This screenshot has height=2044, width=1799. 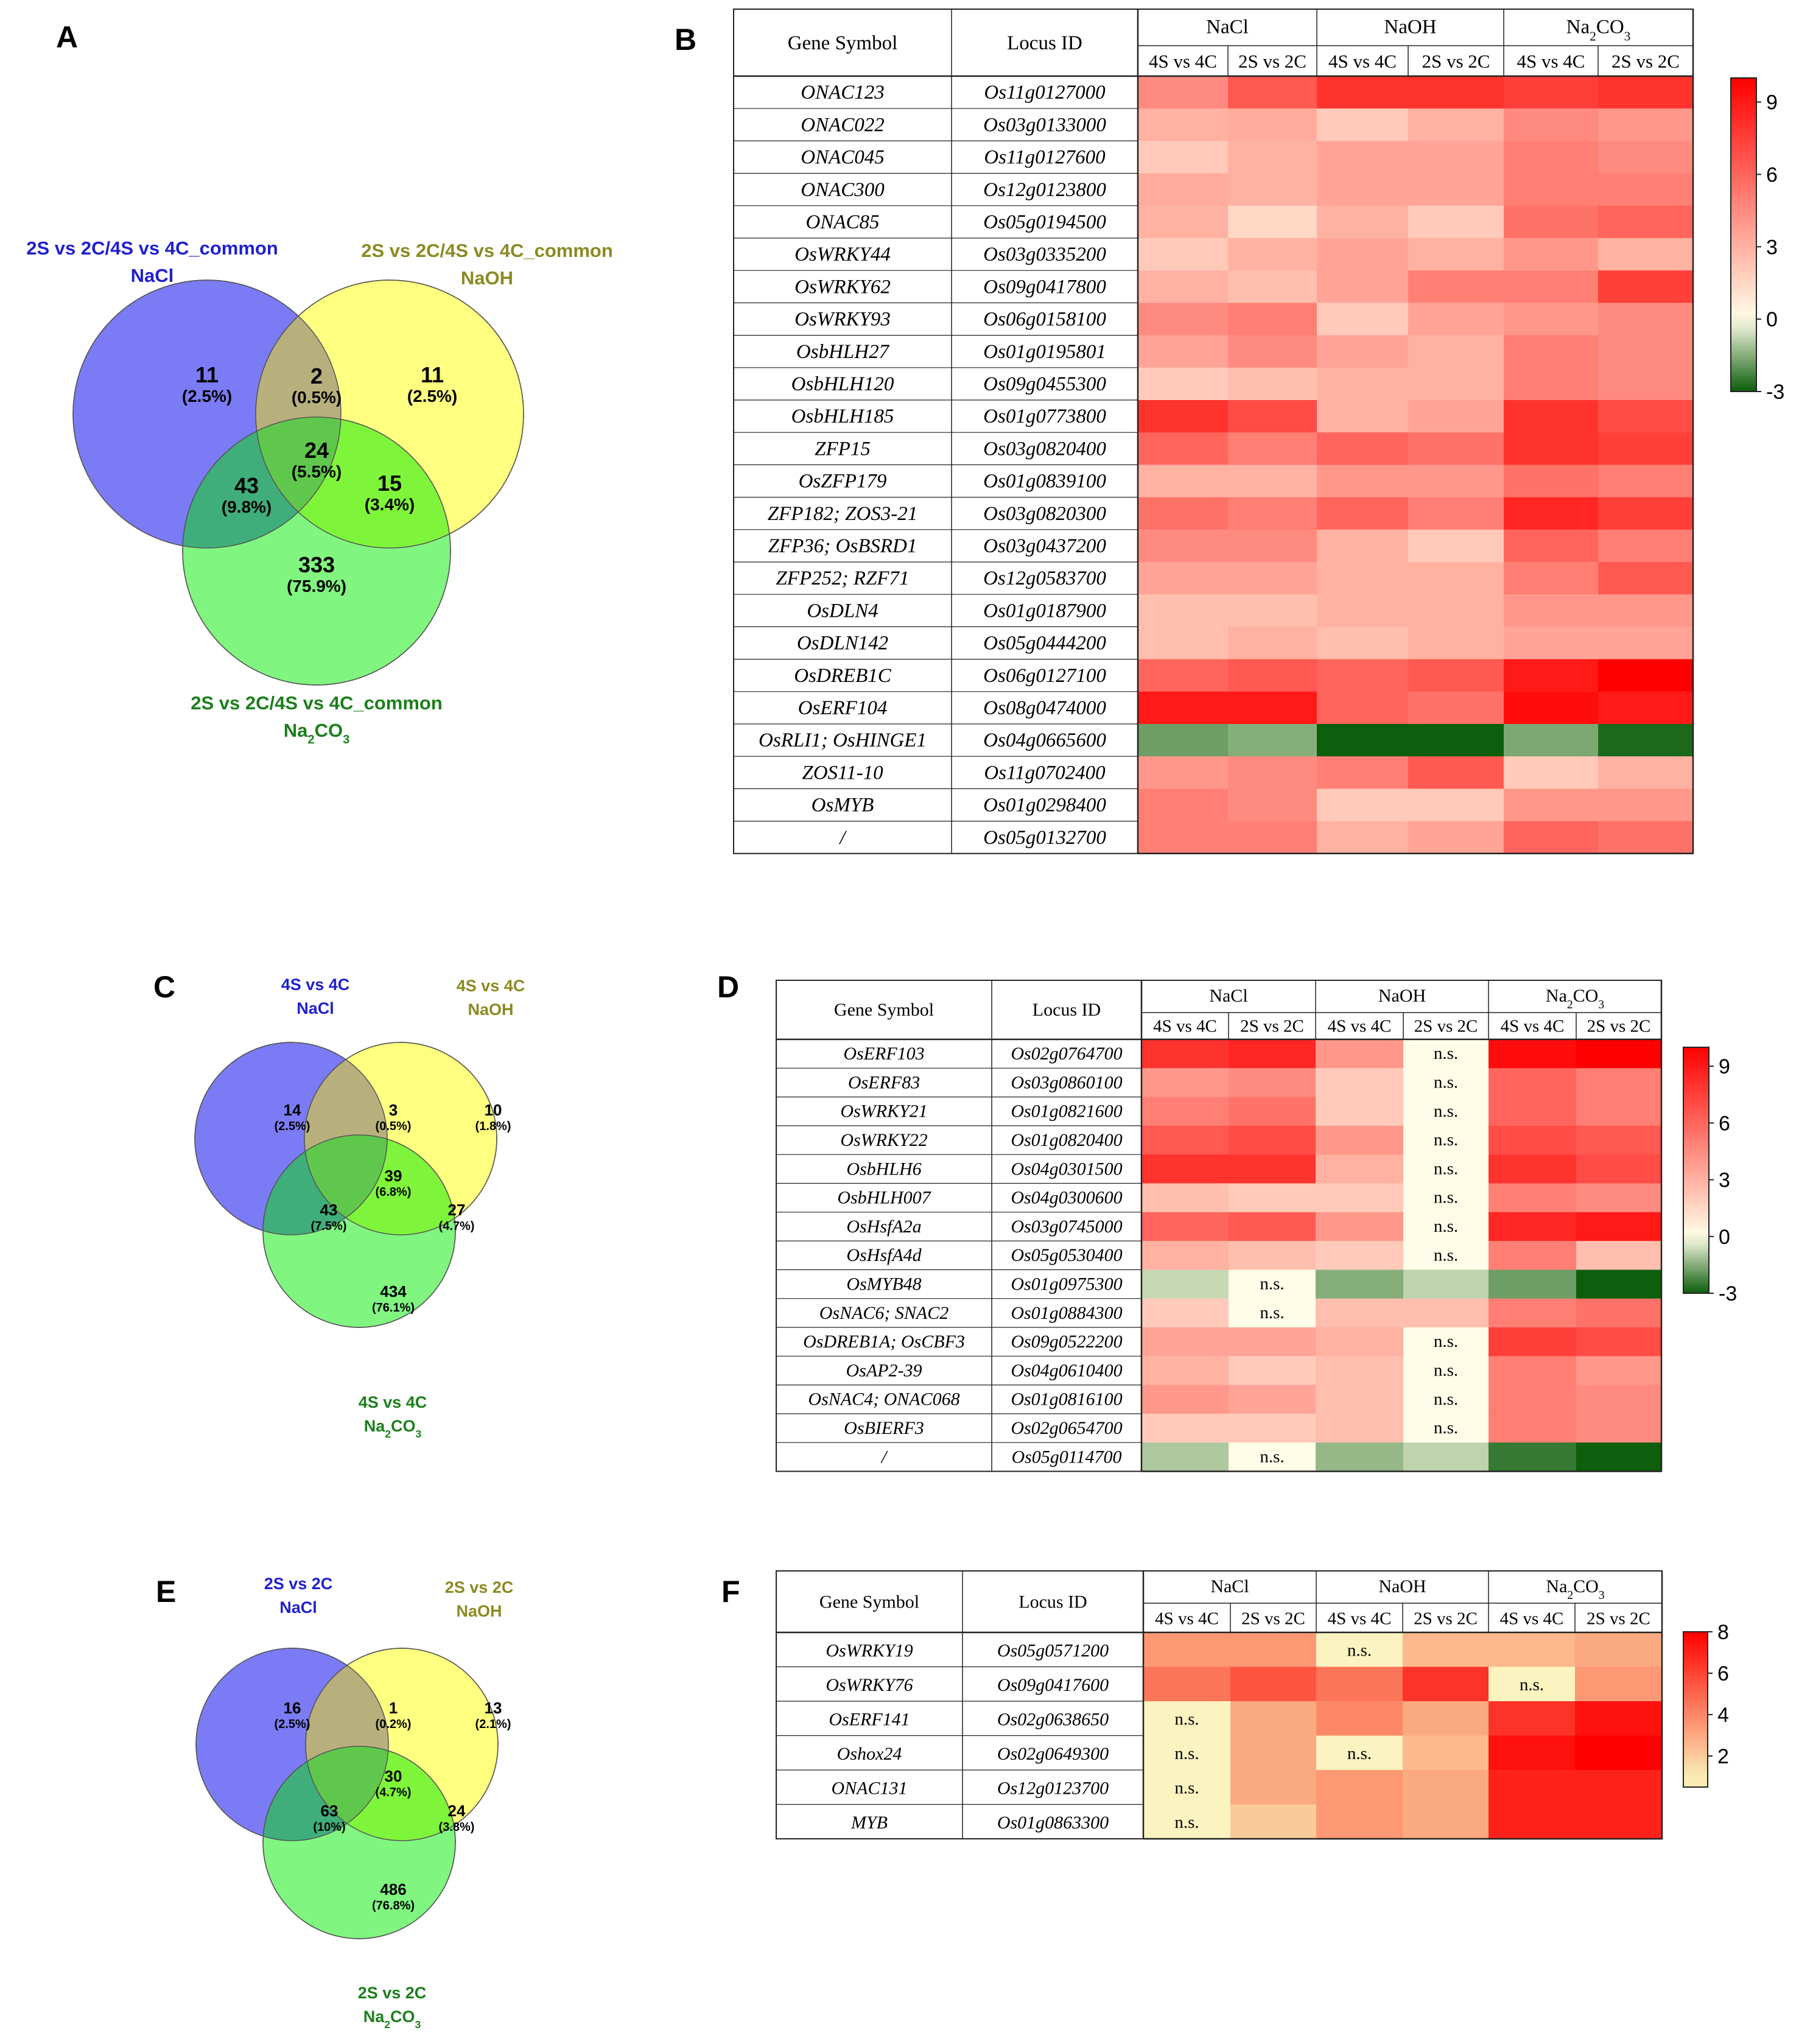 I want to click on gene-symbol: OsWRKY62, so click(x=842, y=287).